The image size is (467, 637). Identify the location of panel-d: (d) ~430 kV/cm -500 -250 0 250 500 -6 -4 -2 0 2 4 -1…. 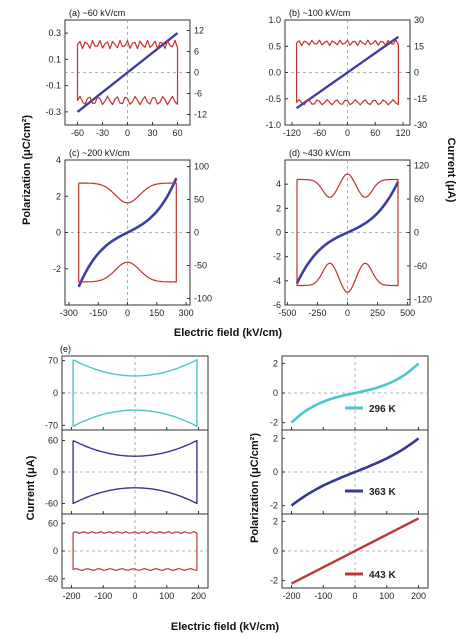
(352, 233).